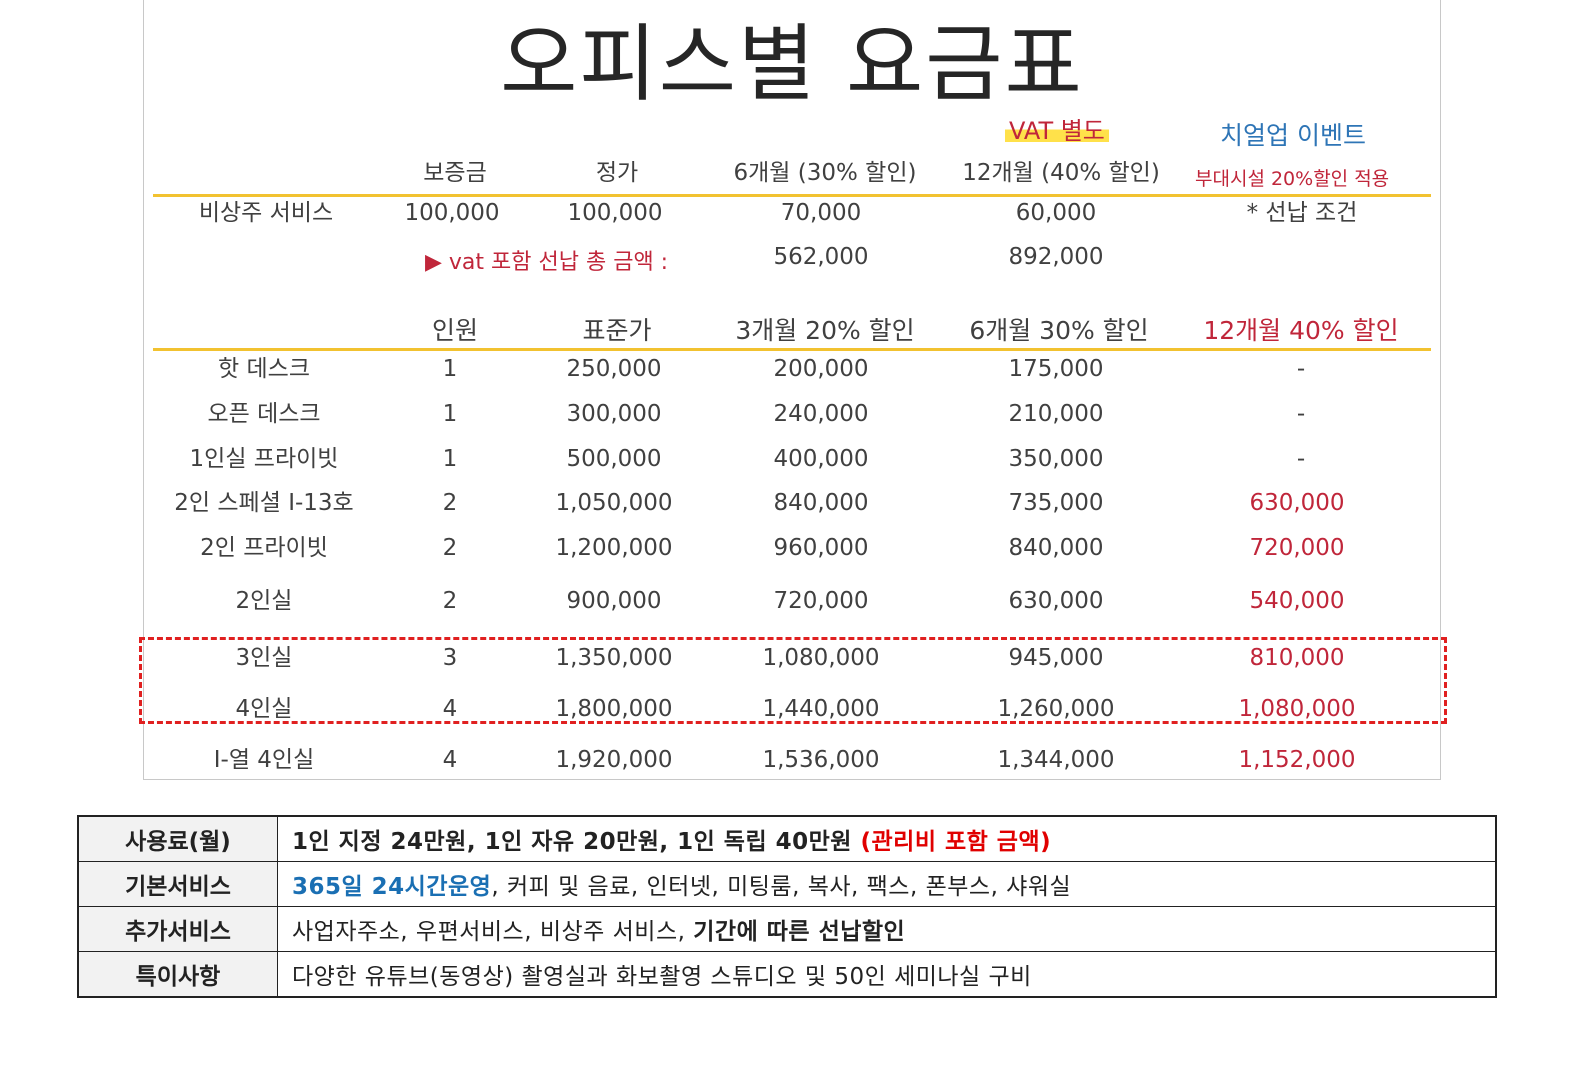 This screenshot has width=1577, height=1065. I want to click on row-name: 3인실, so click(264, 658).